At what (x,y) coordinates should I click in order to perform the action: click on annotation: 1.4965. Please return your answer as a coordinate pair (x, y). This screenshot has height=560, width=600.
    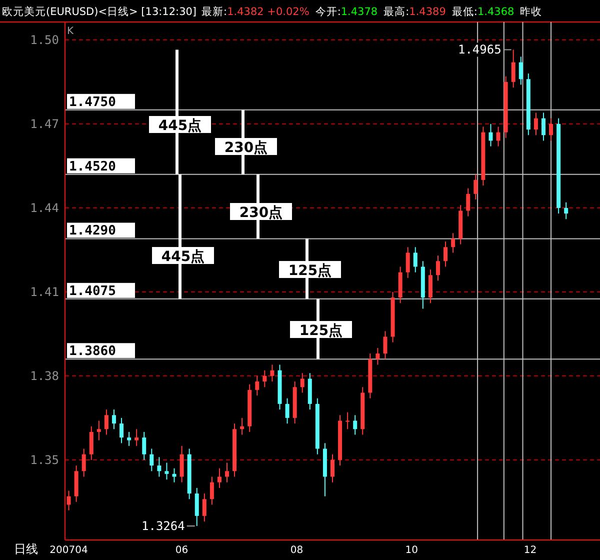
    Looking at the image, I should click on (480, 49).